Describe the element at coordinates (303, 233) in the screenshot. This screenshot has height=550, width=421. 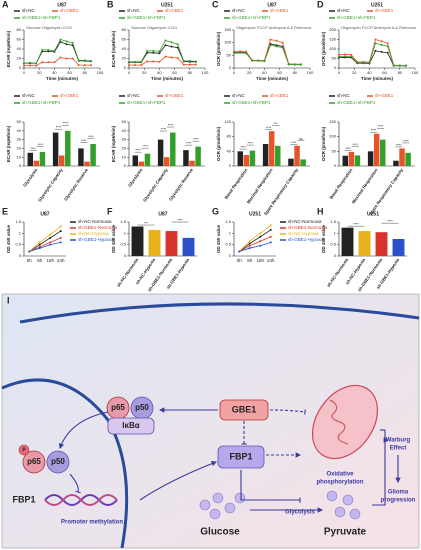
I see `legend-label: sh-NC-Hypoxia` at that location.